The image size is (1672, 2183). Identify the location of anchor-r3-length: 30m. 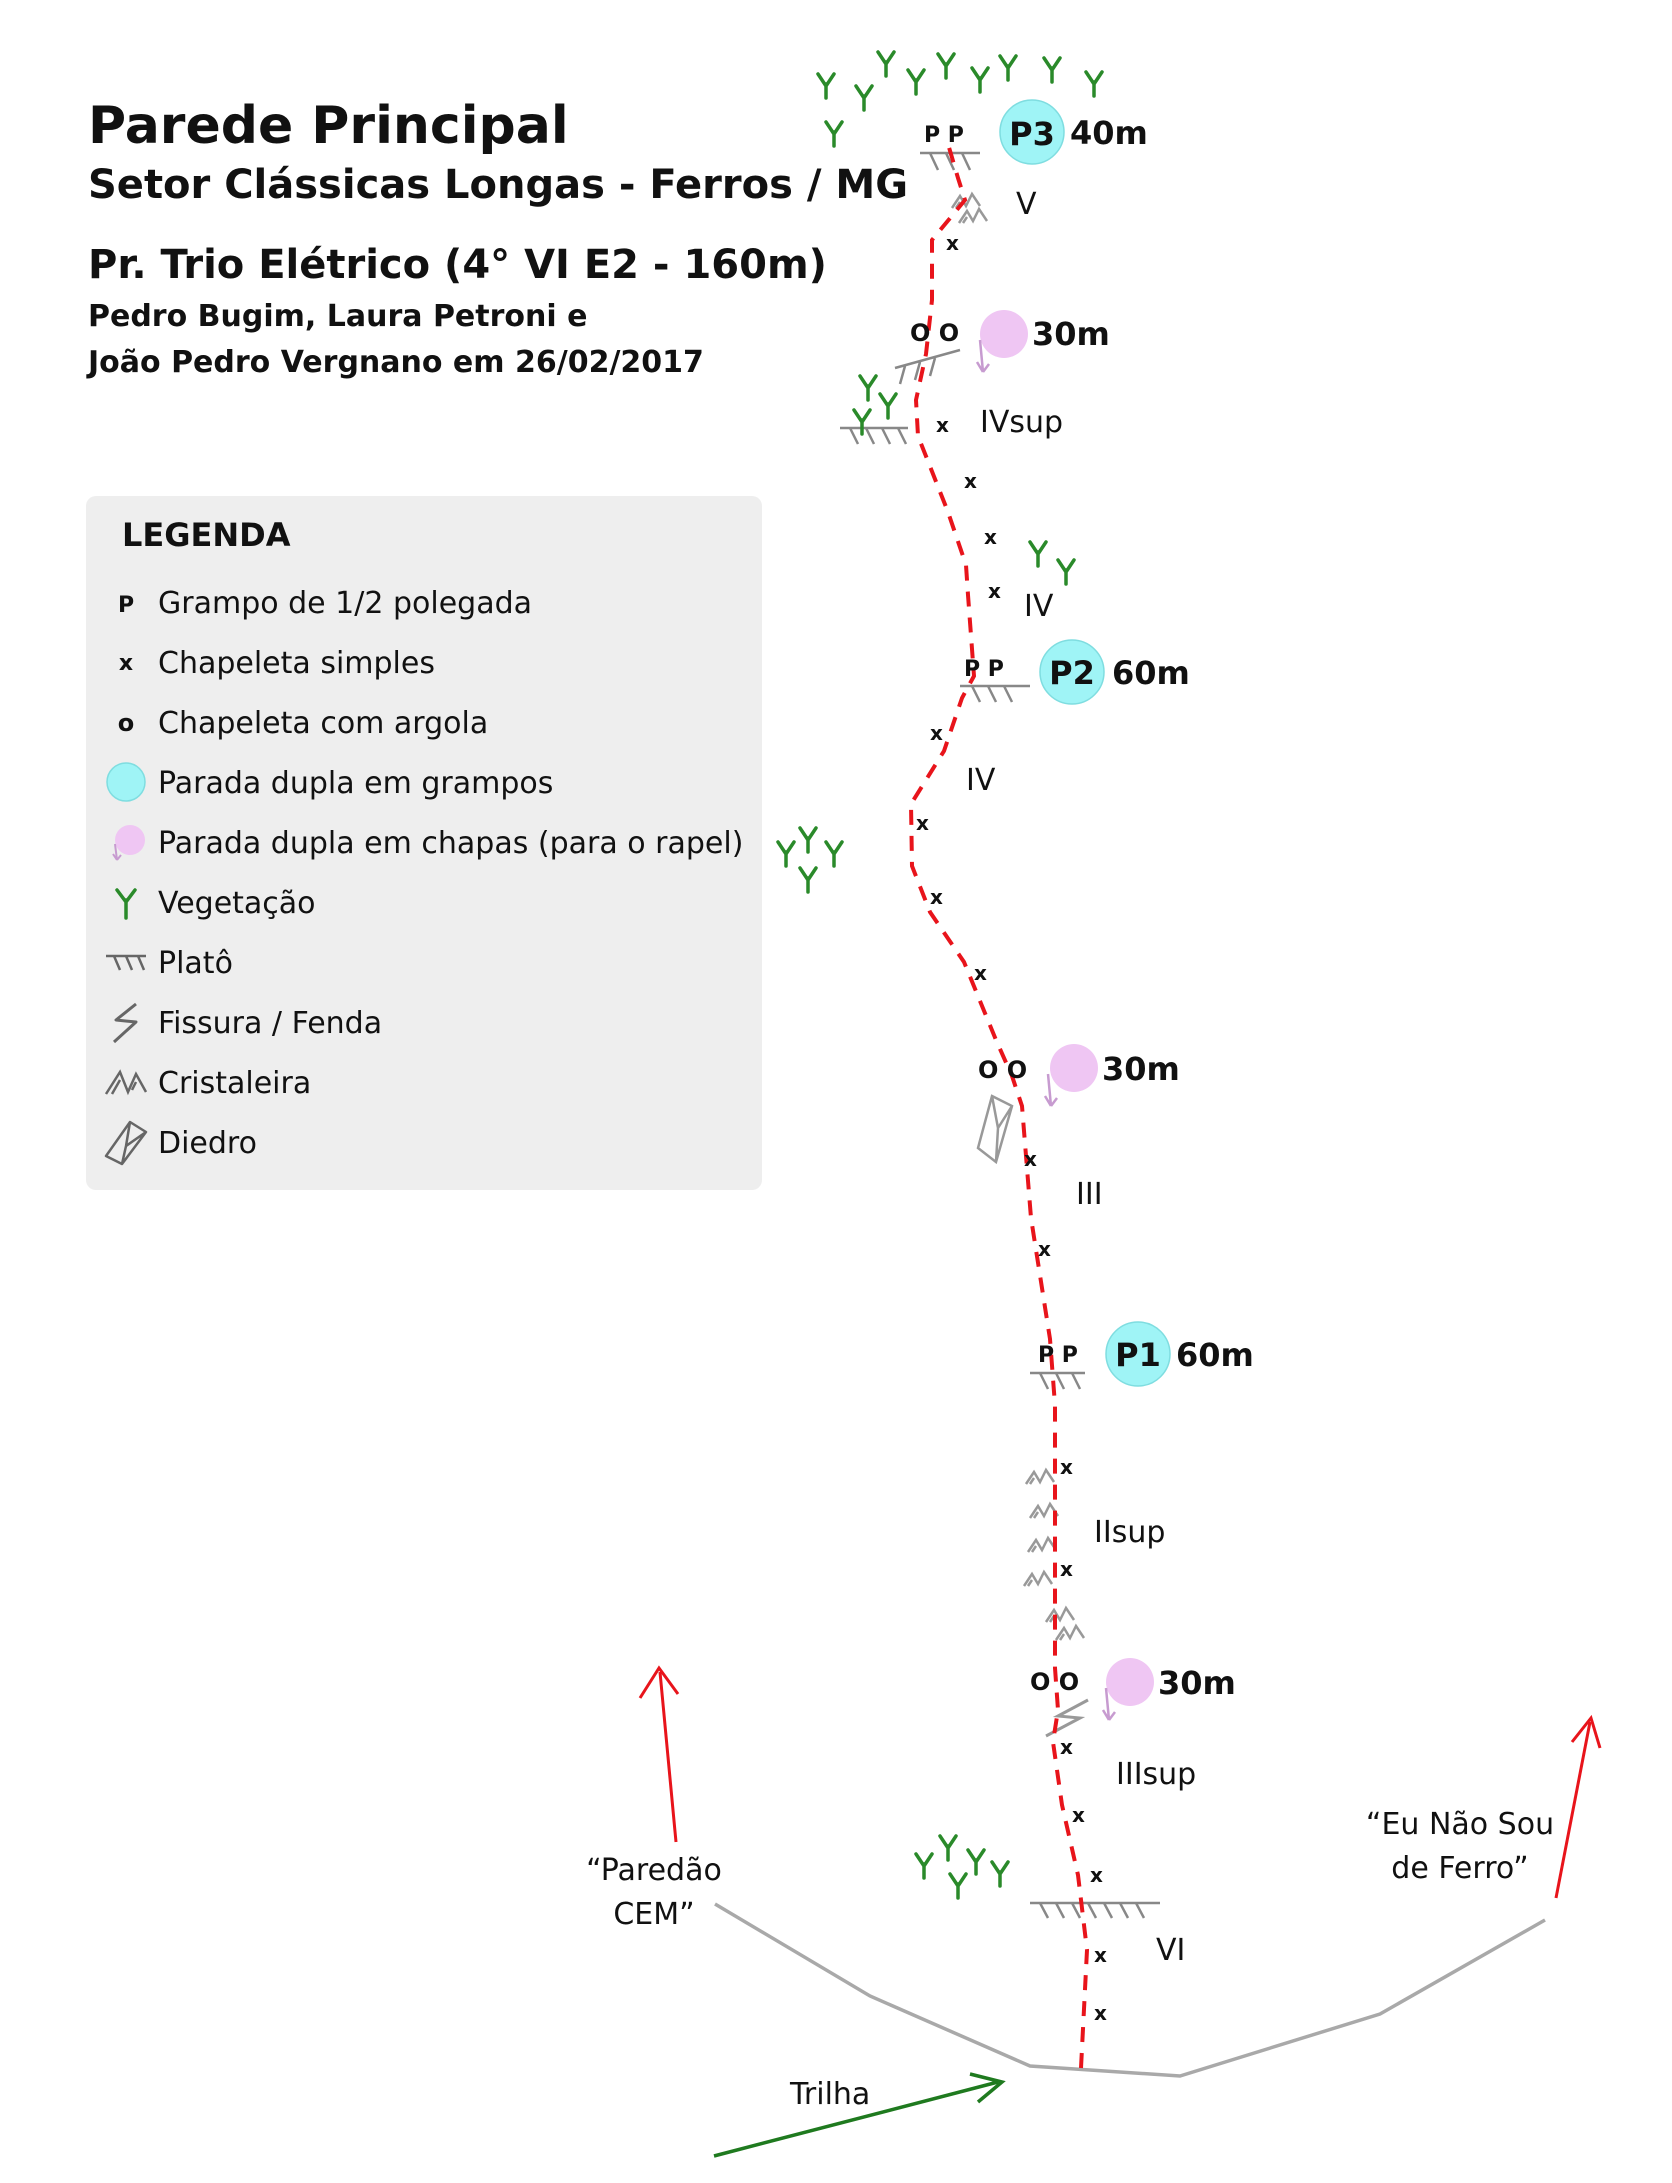
(1197, 1683).